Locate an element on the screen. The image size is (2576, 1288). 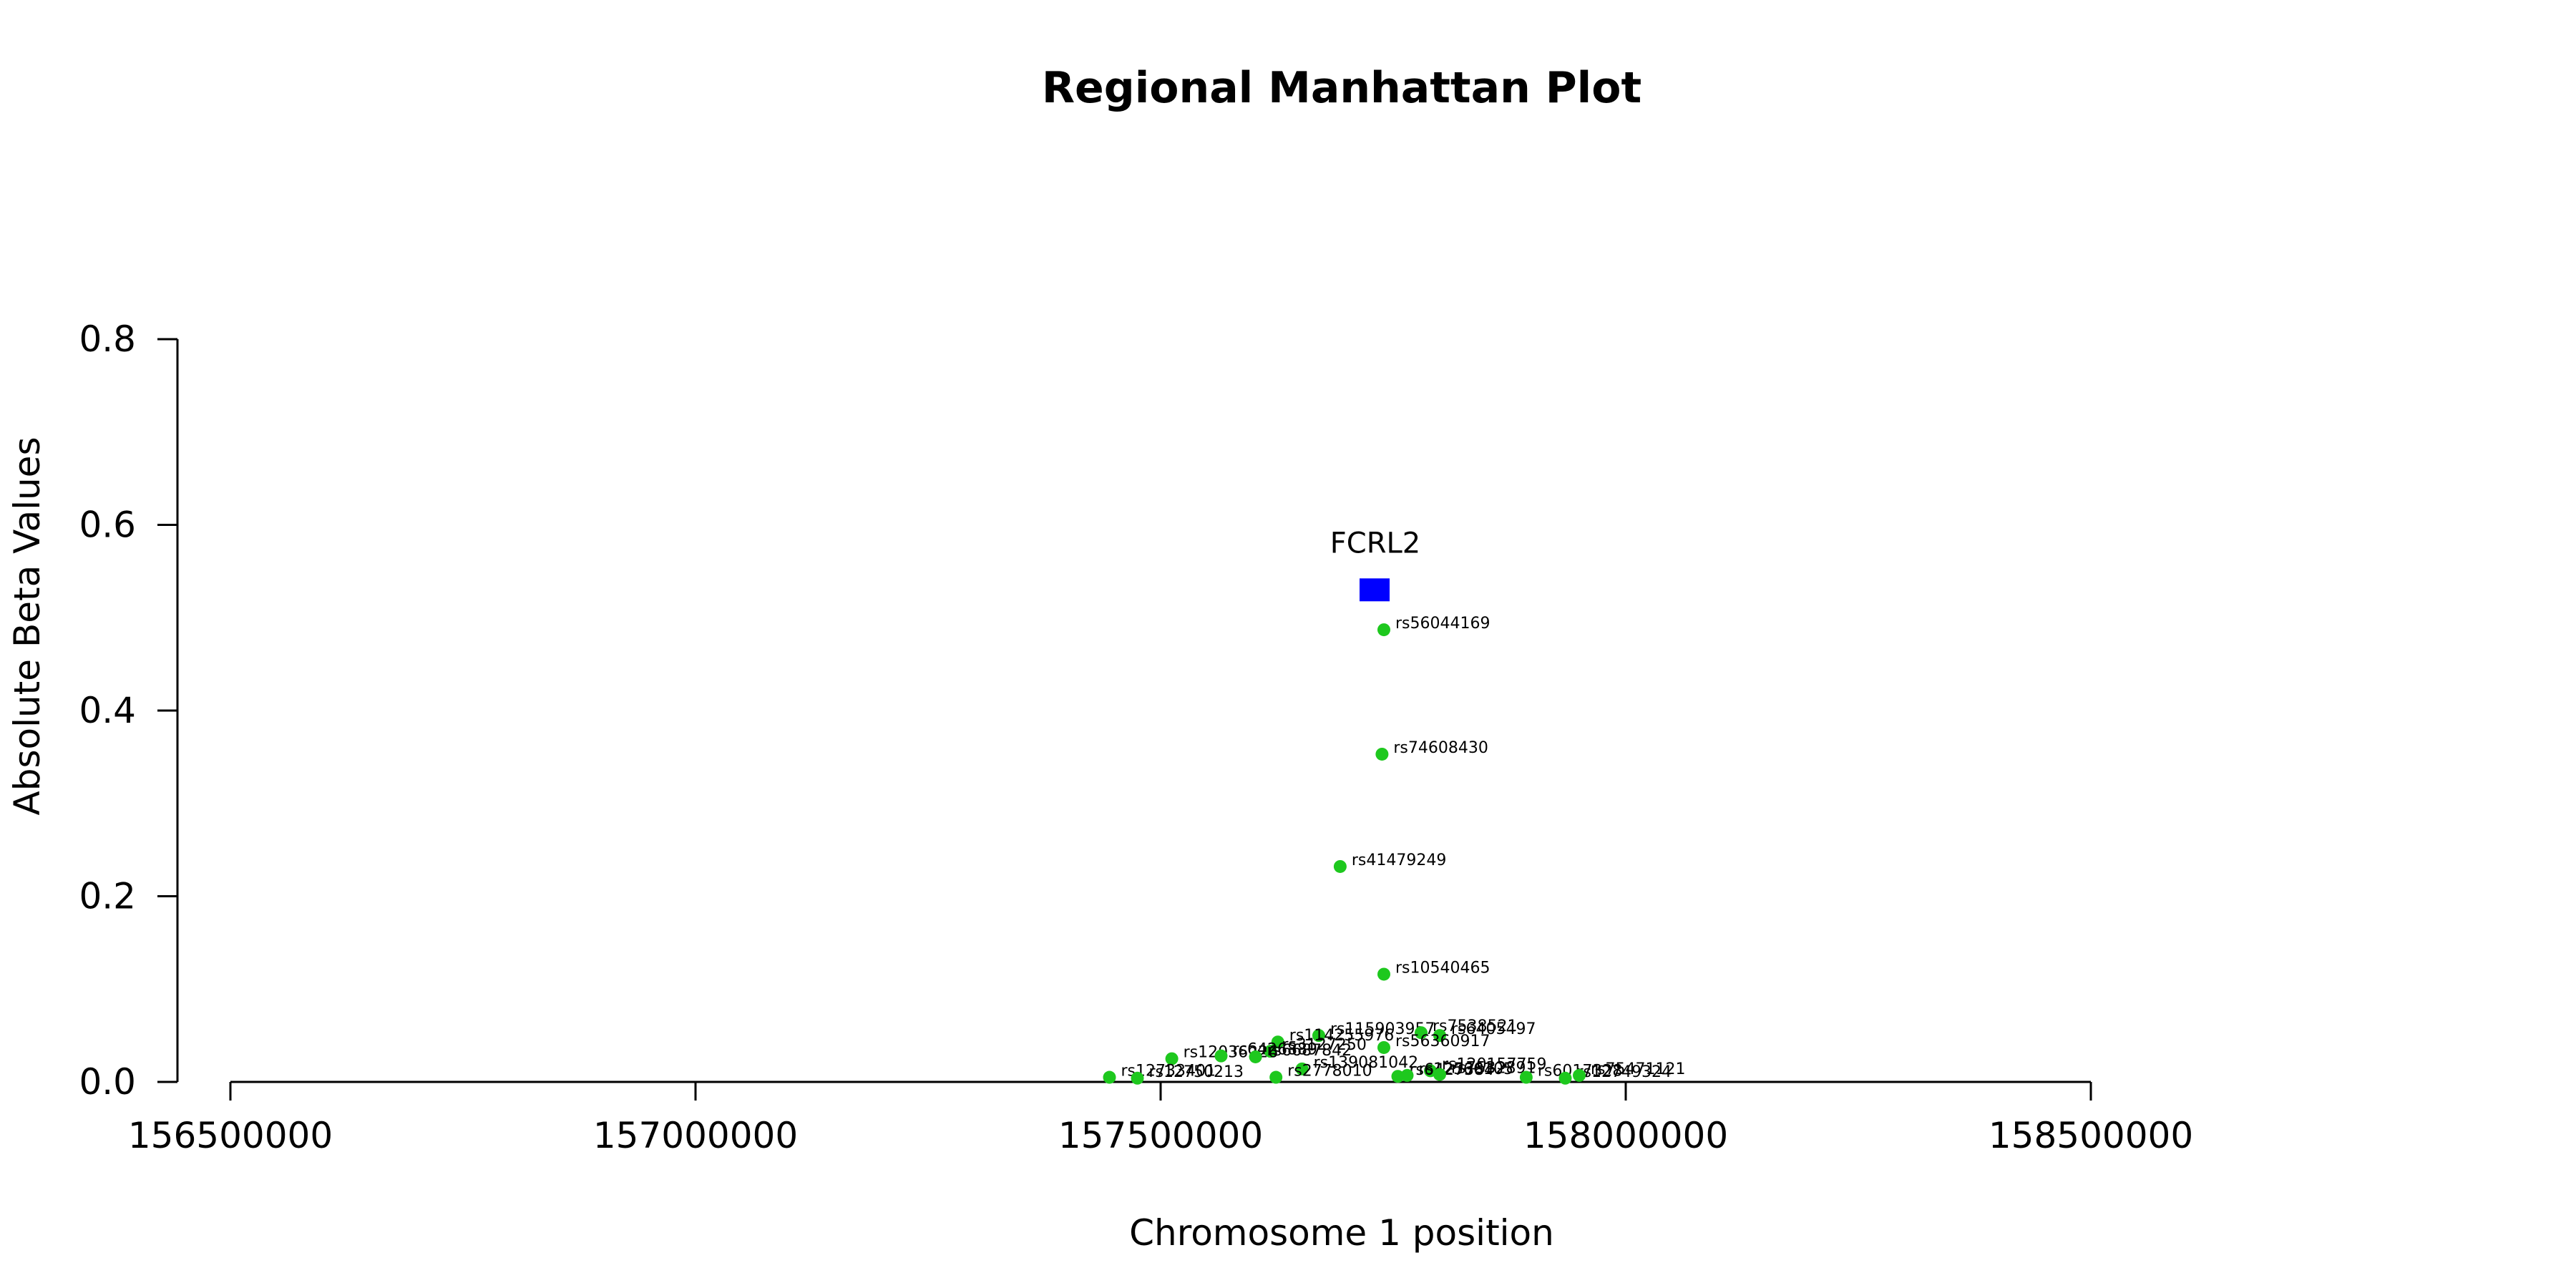
x-tick-label: 157500000 is located at coordinates (1160, 1135).